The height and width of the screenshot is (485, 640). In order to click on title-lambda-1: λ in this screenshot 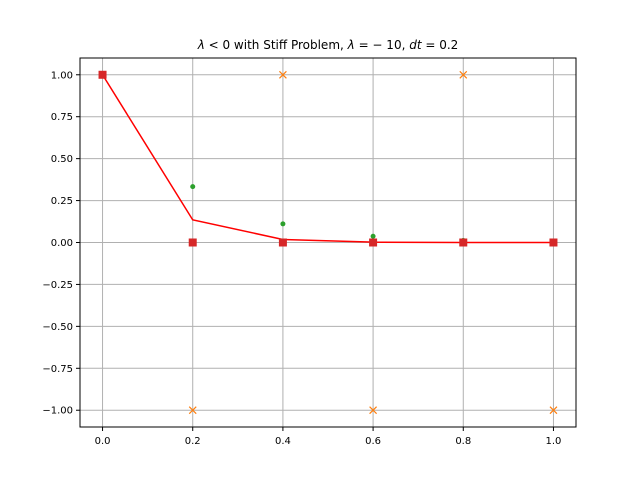, I will do `click(201, 45)`.